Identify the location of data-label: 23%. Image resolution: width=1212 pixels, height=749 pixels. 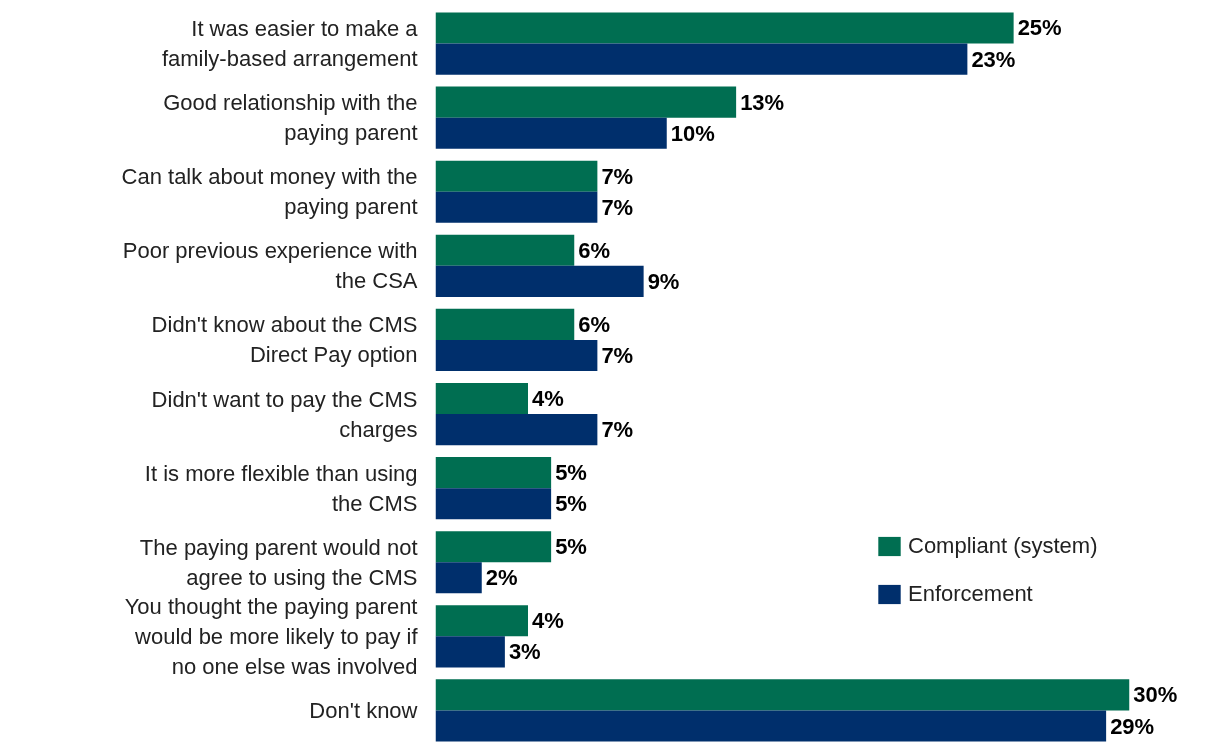
(993, 59).